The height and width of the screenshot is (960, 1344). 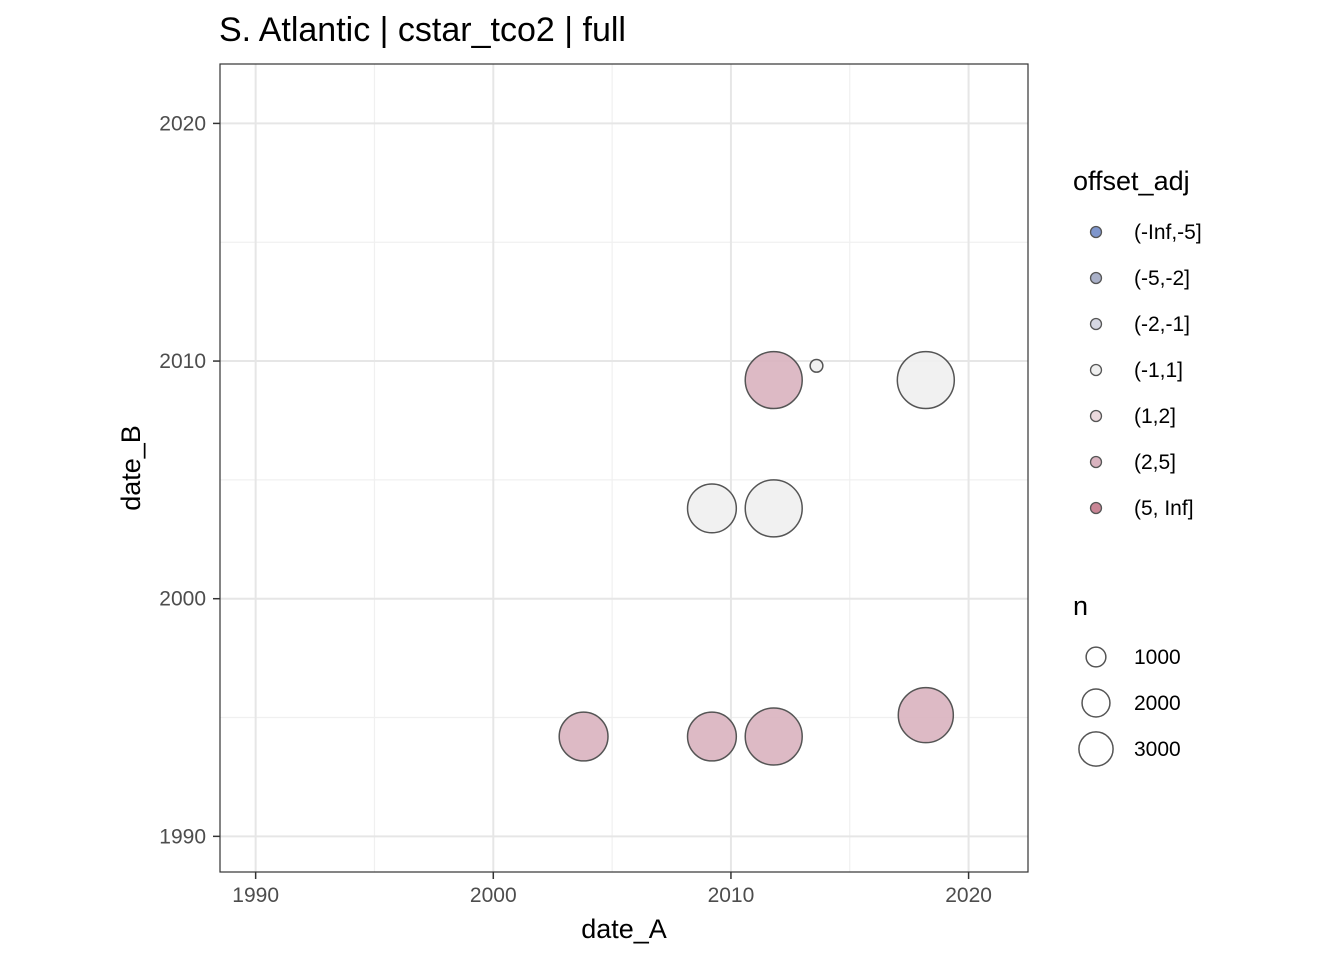 What do you see at coordinates (1158, 370) in the screenshot?
I see `color-legend-label: (-1,1]` at bounding box center [1158, 370].